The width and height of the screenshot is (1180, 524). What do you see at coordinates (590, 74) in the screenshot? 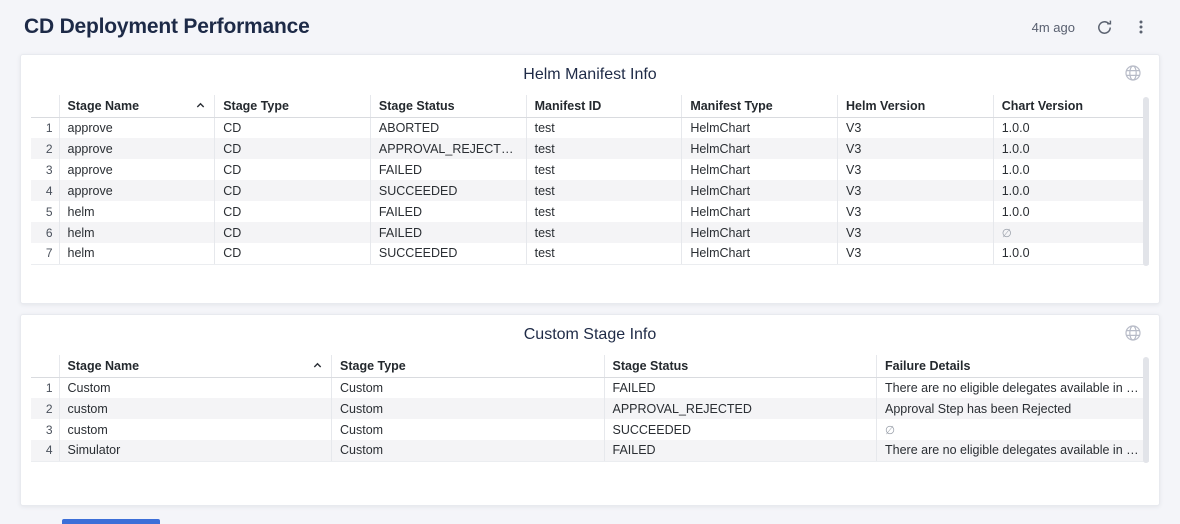
I see `panel-title: Helm Manifest Info` at bounding box center [590, 74].